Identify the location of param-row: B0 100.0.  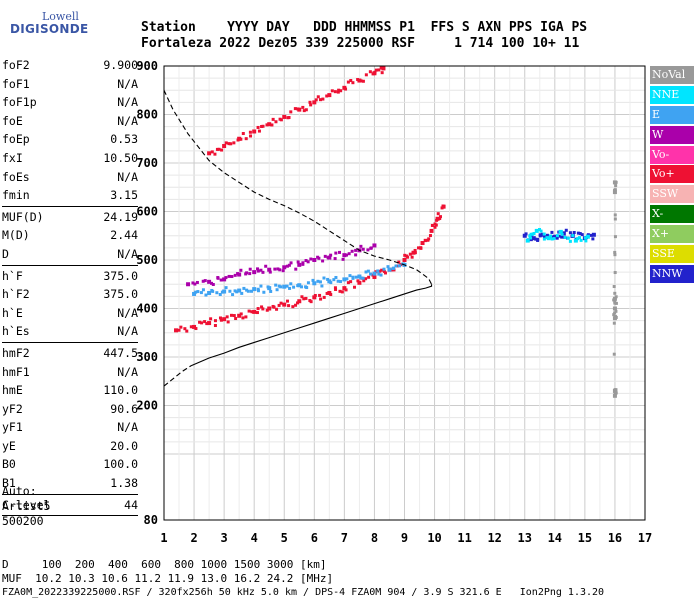
(70, 464).